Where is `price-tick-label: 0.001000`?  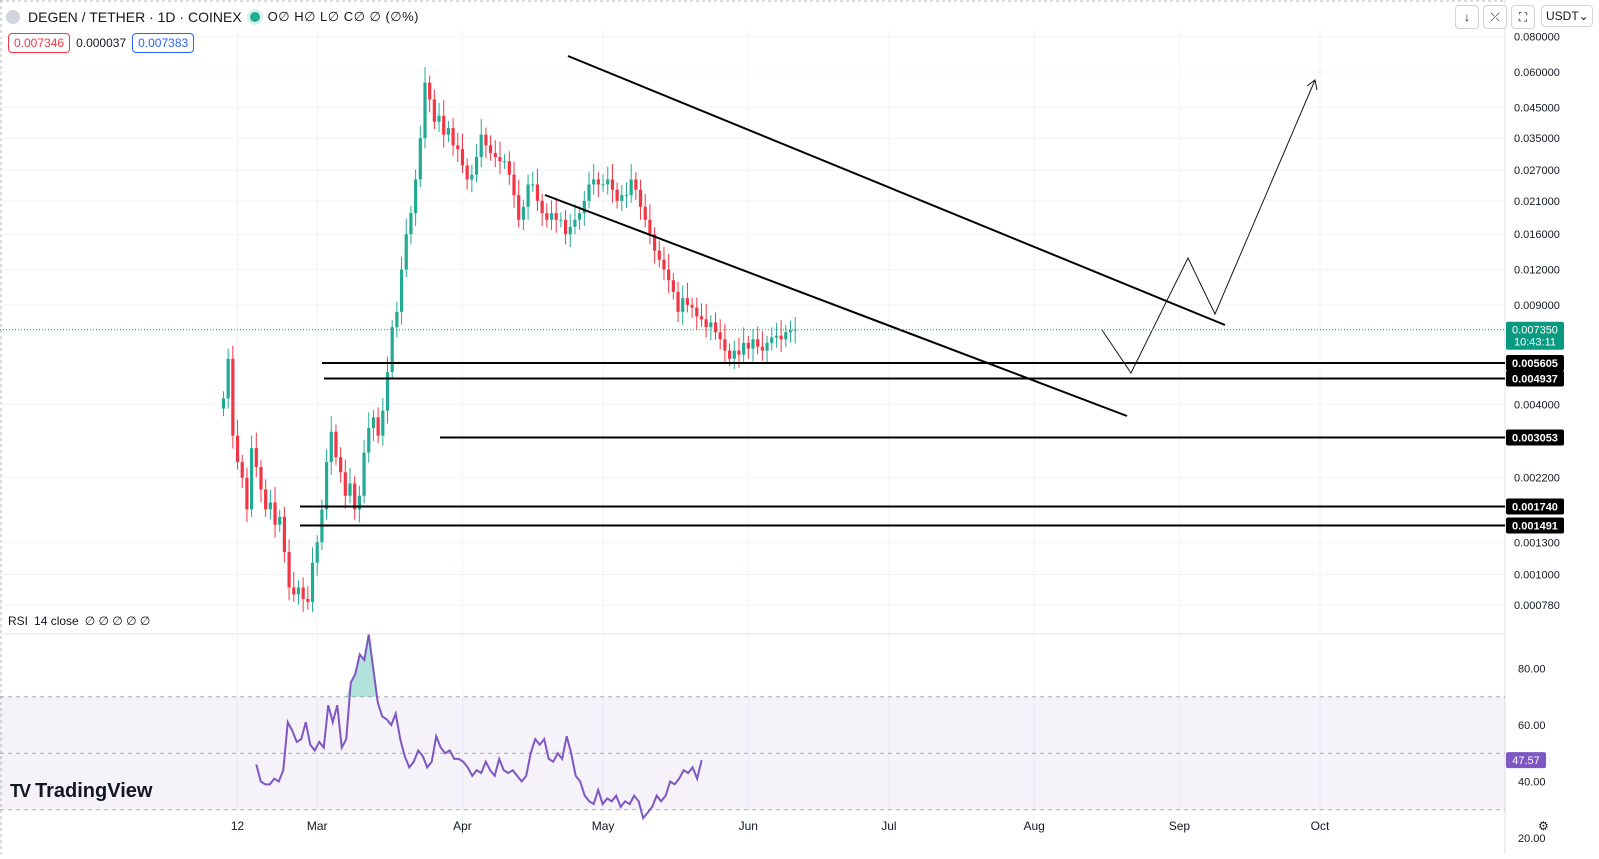 price-tick-label: 0.001000 is located at coordinates (1537, 576).